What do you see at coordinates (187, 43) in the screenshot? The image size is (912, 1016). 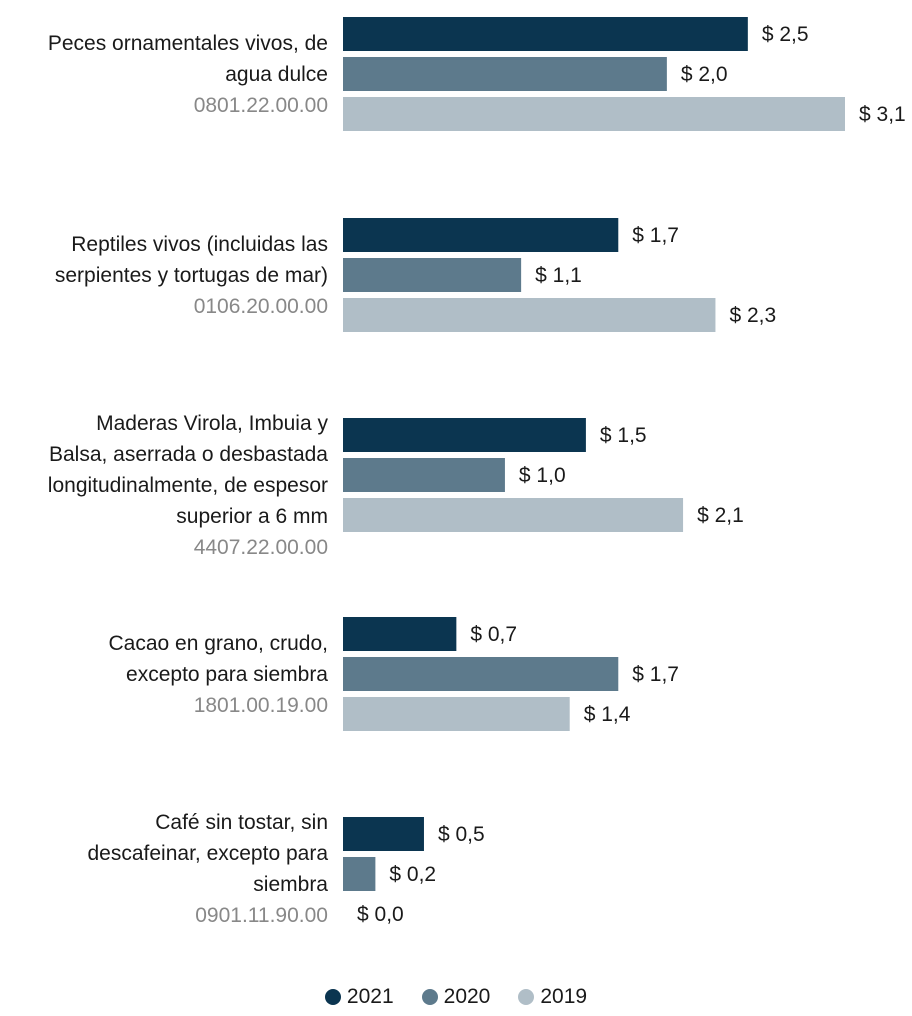 I see `category-name-line: Peces ornamentales vivos, de` at bounding box center [187, 43].